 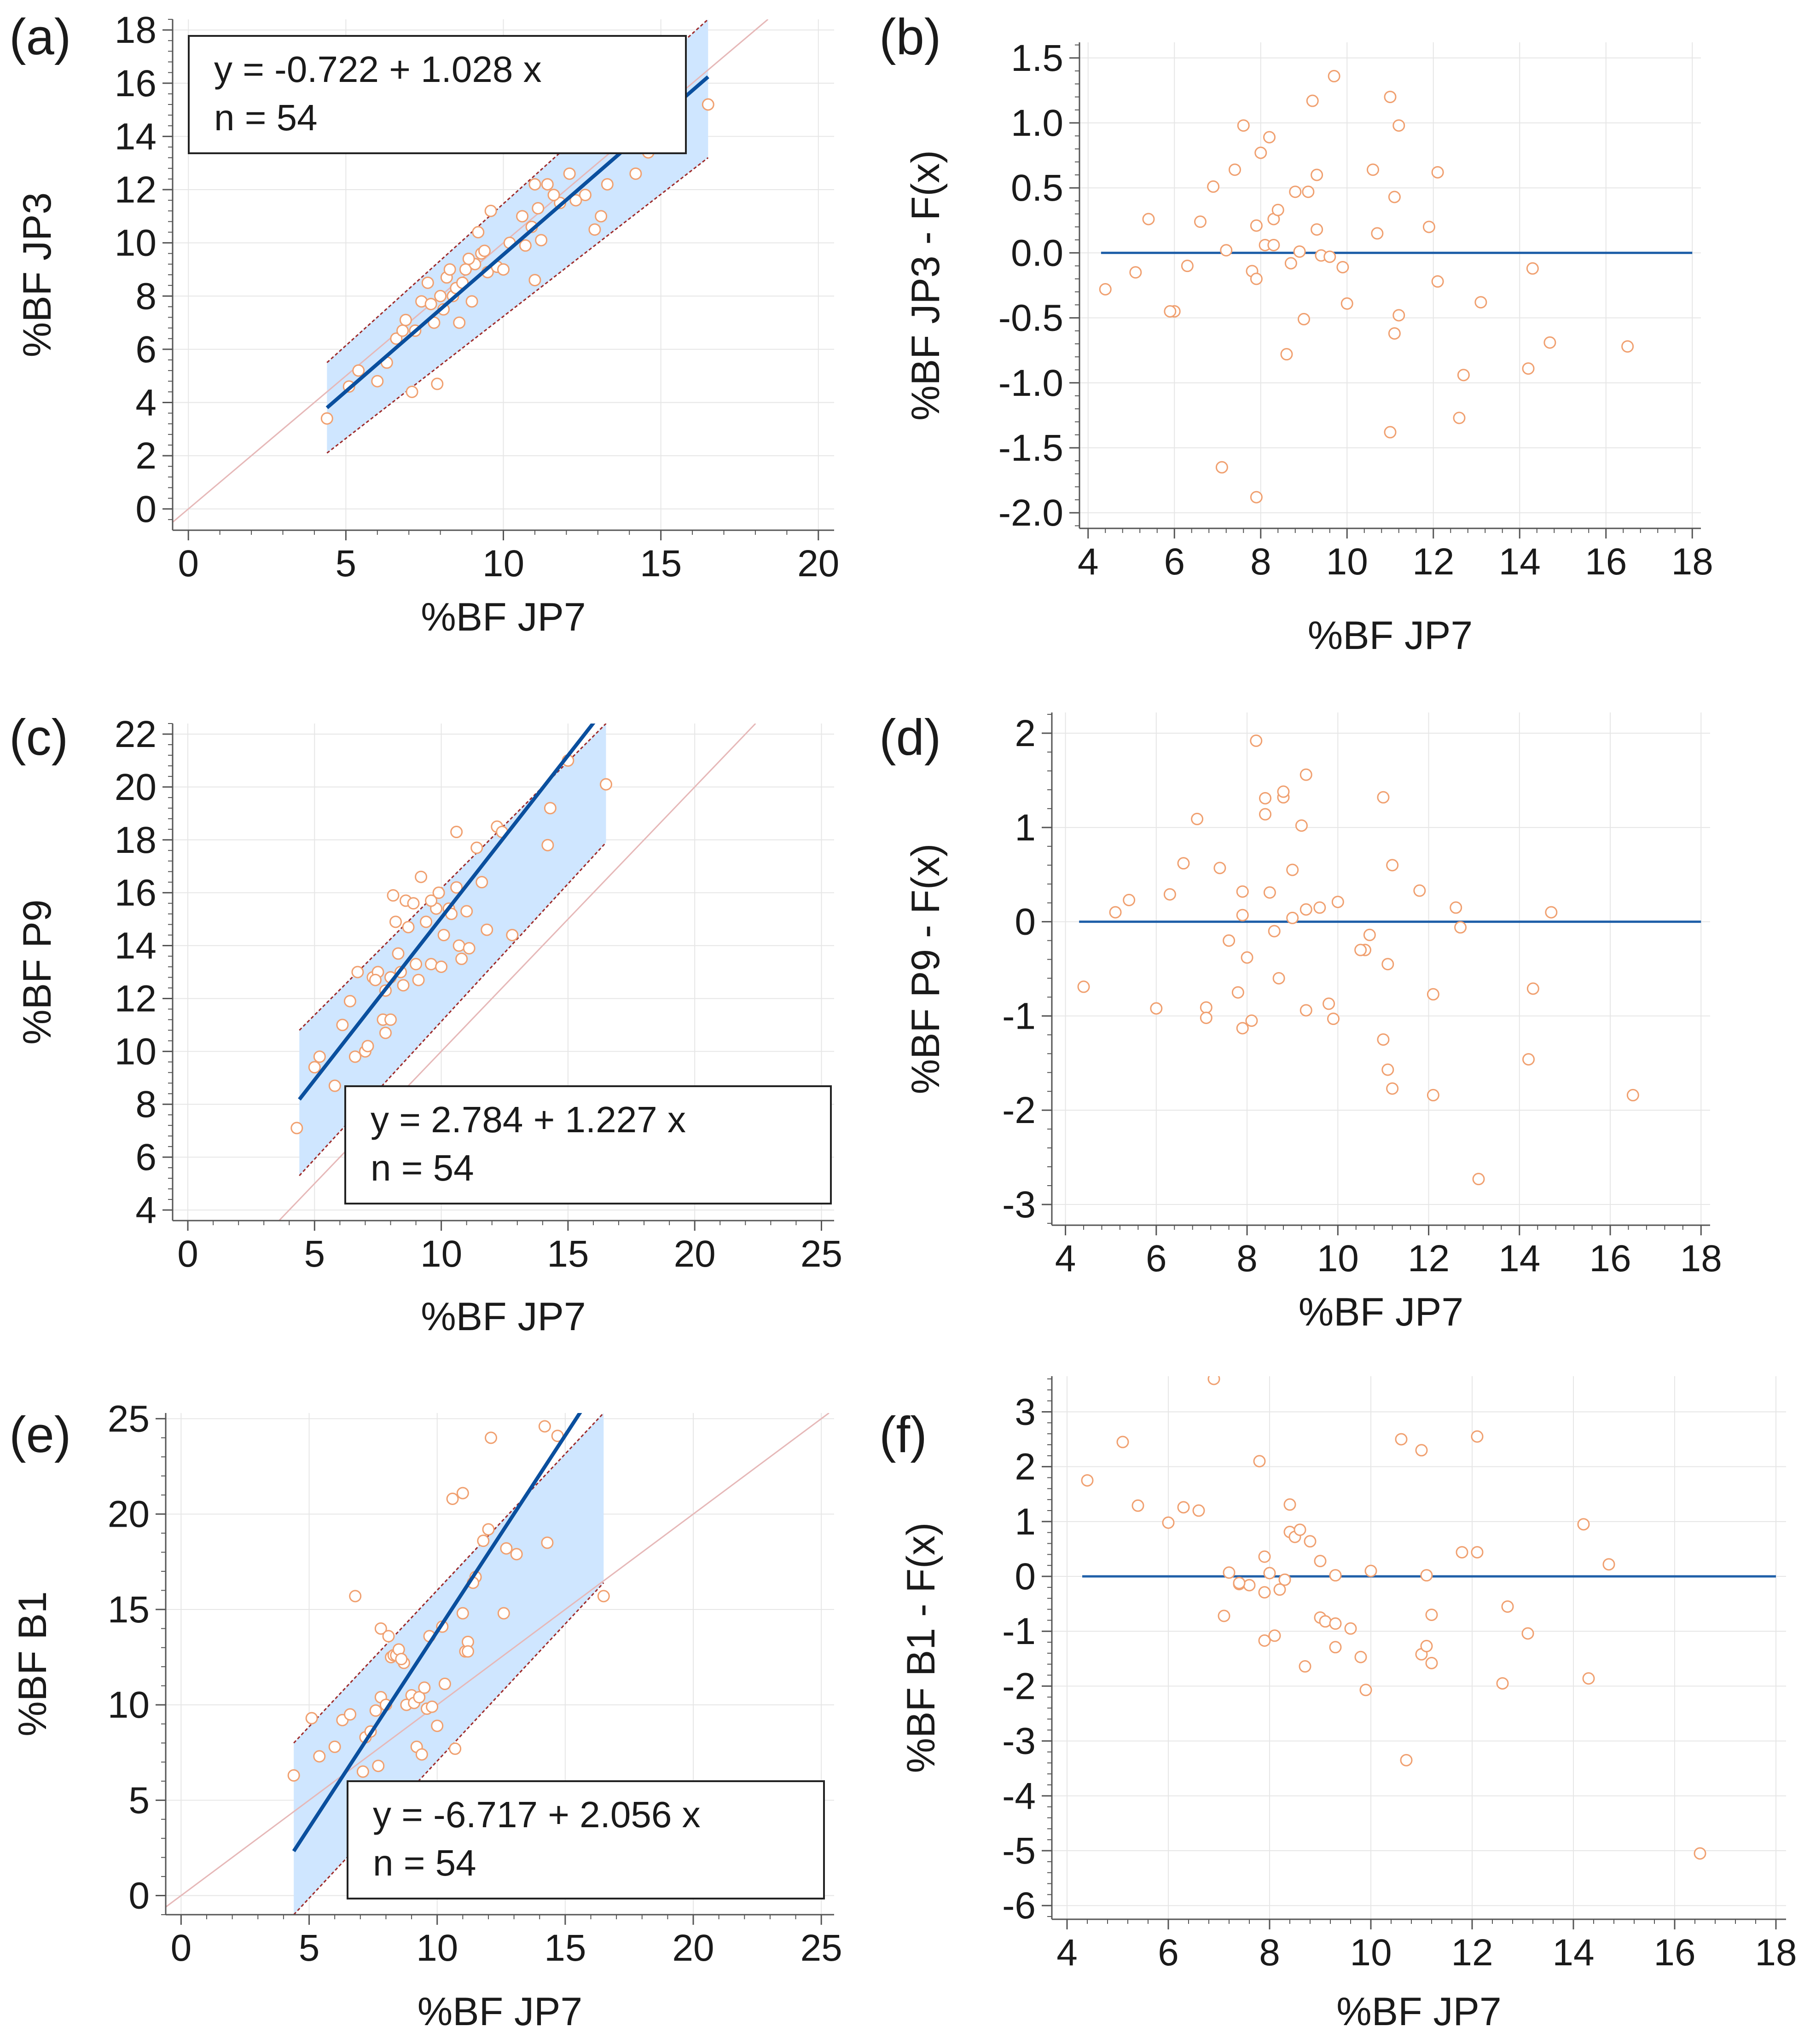 I want to click on panel-label: (e), so click(x=40, y=1435).